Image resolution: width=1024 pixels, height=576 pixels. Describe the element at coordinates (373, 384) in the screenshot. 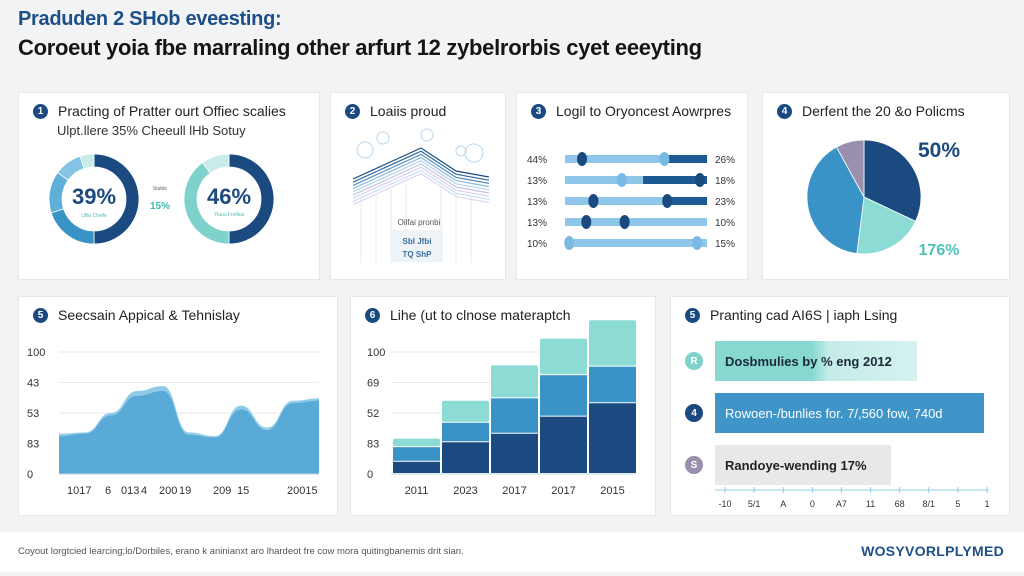

I see `y-tick-label: 69` at that location.